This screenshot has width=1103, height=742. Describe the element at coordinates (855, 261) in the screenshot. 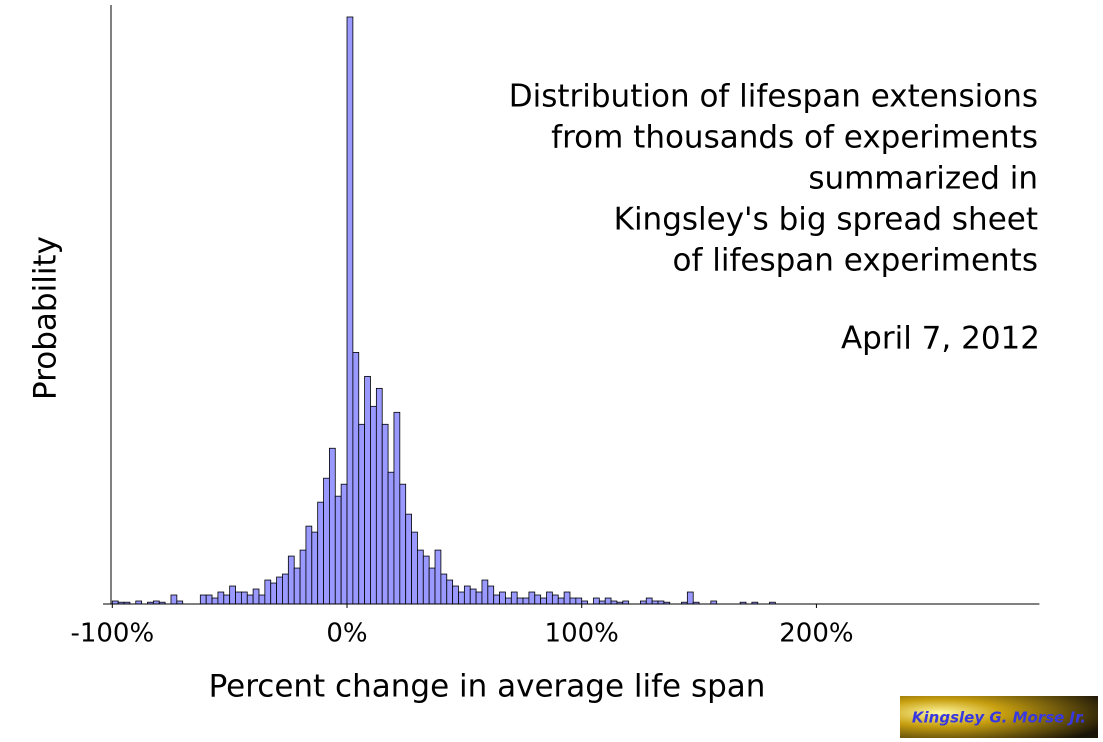

I see `chart-title-line: of lifespan experiments` at that location.